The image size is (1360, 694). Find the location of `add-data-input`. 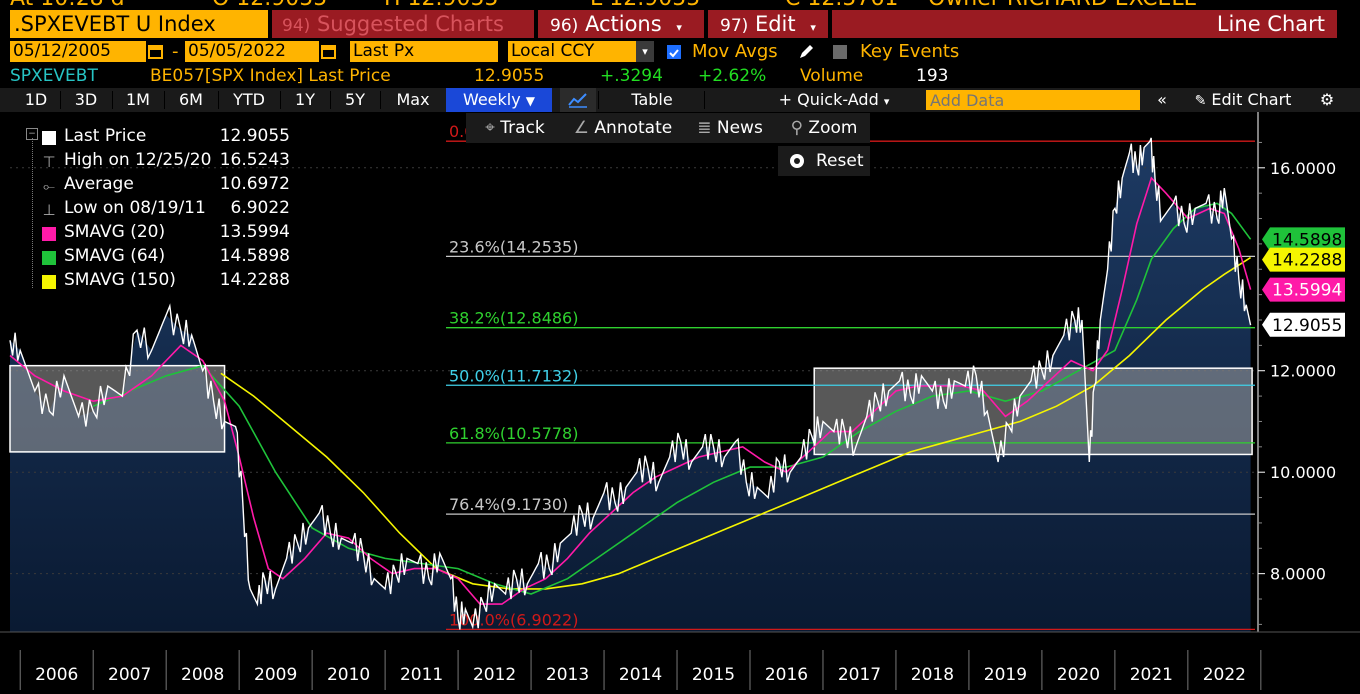

add-data-input is located at coordinates (1033, 100).